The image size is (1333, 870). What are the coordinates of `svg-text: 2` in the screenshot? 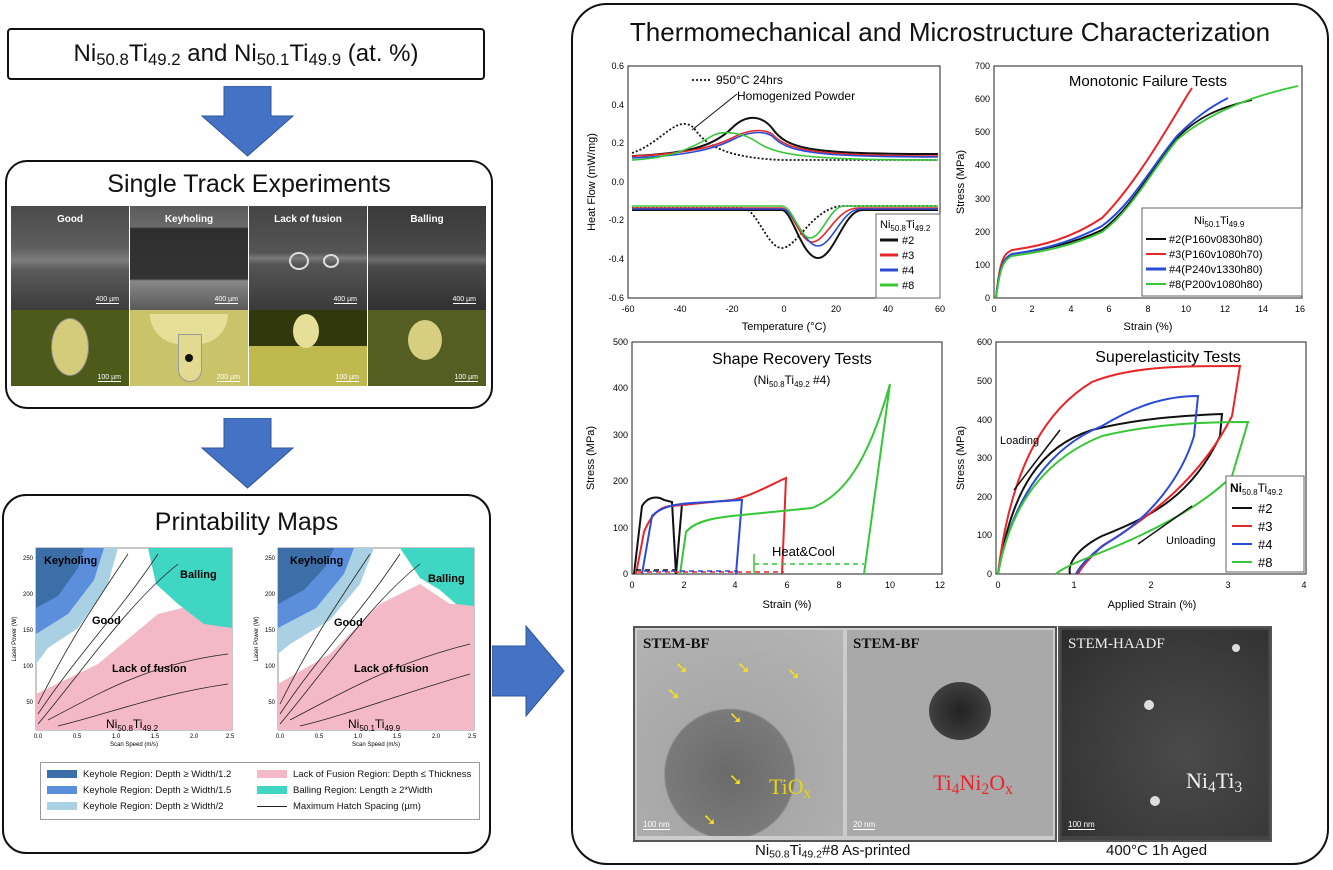 It's located at (683, 585).